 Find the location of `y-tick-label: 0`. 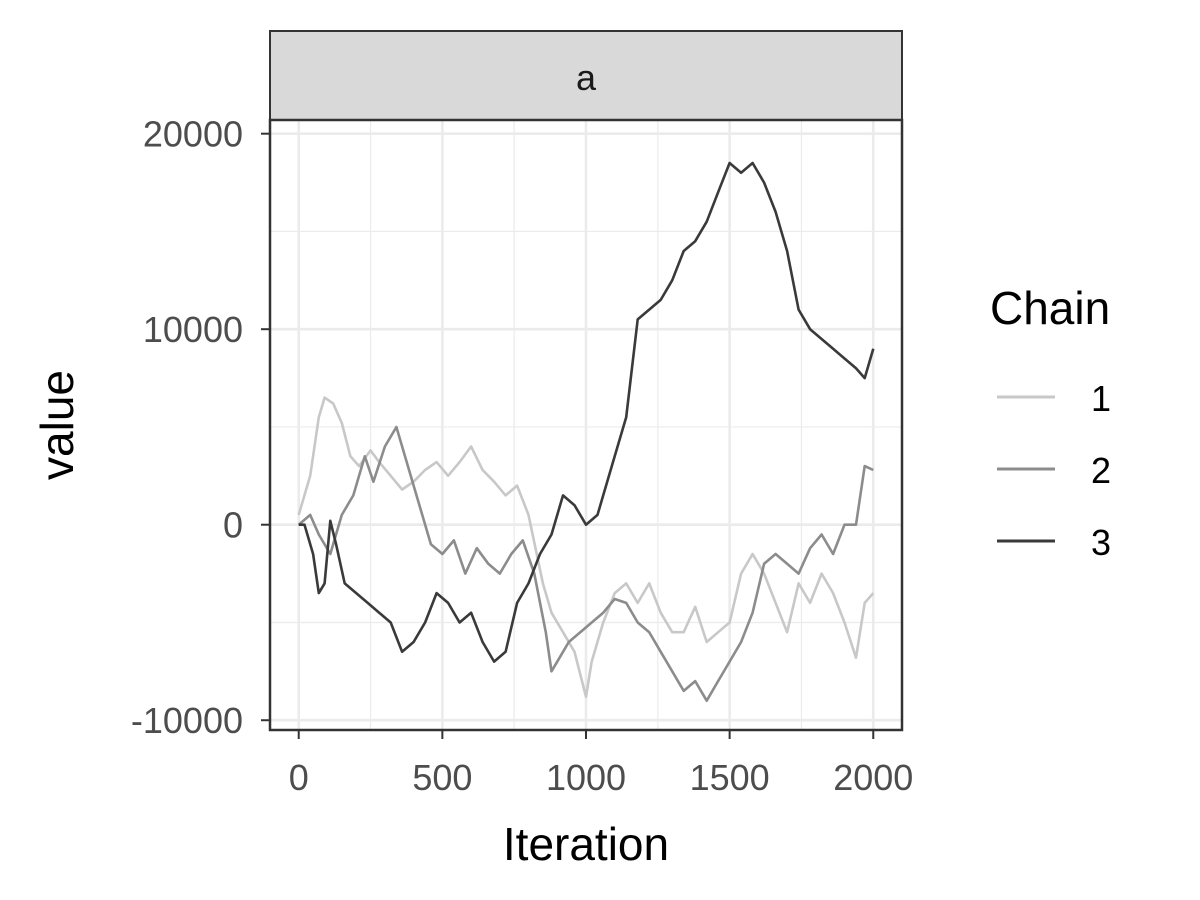

y-tick-label: 0 is located at coordinates (233, 525).